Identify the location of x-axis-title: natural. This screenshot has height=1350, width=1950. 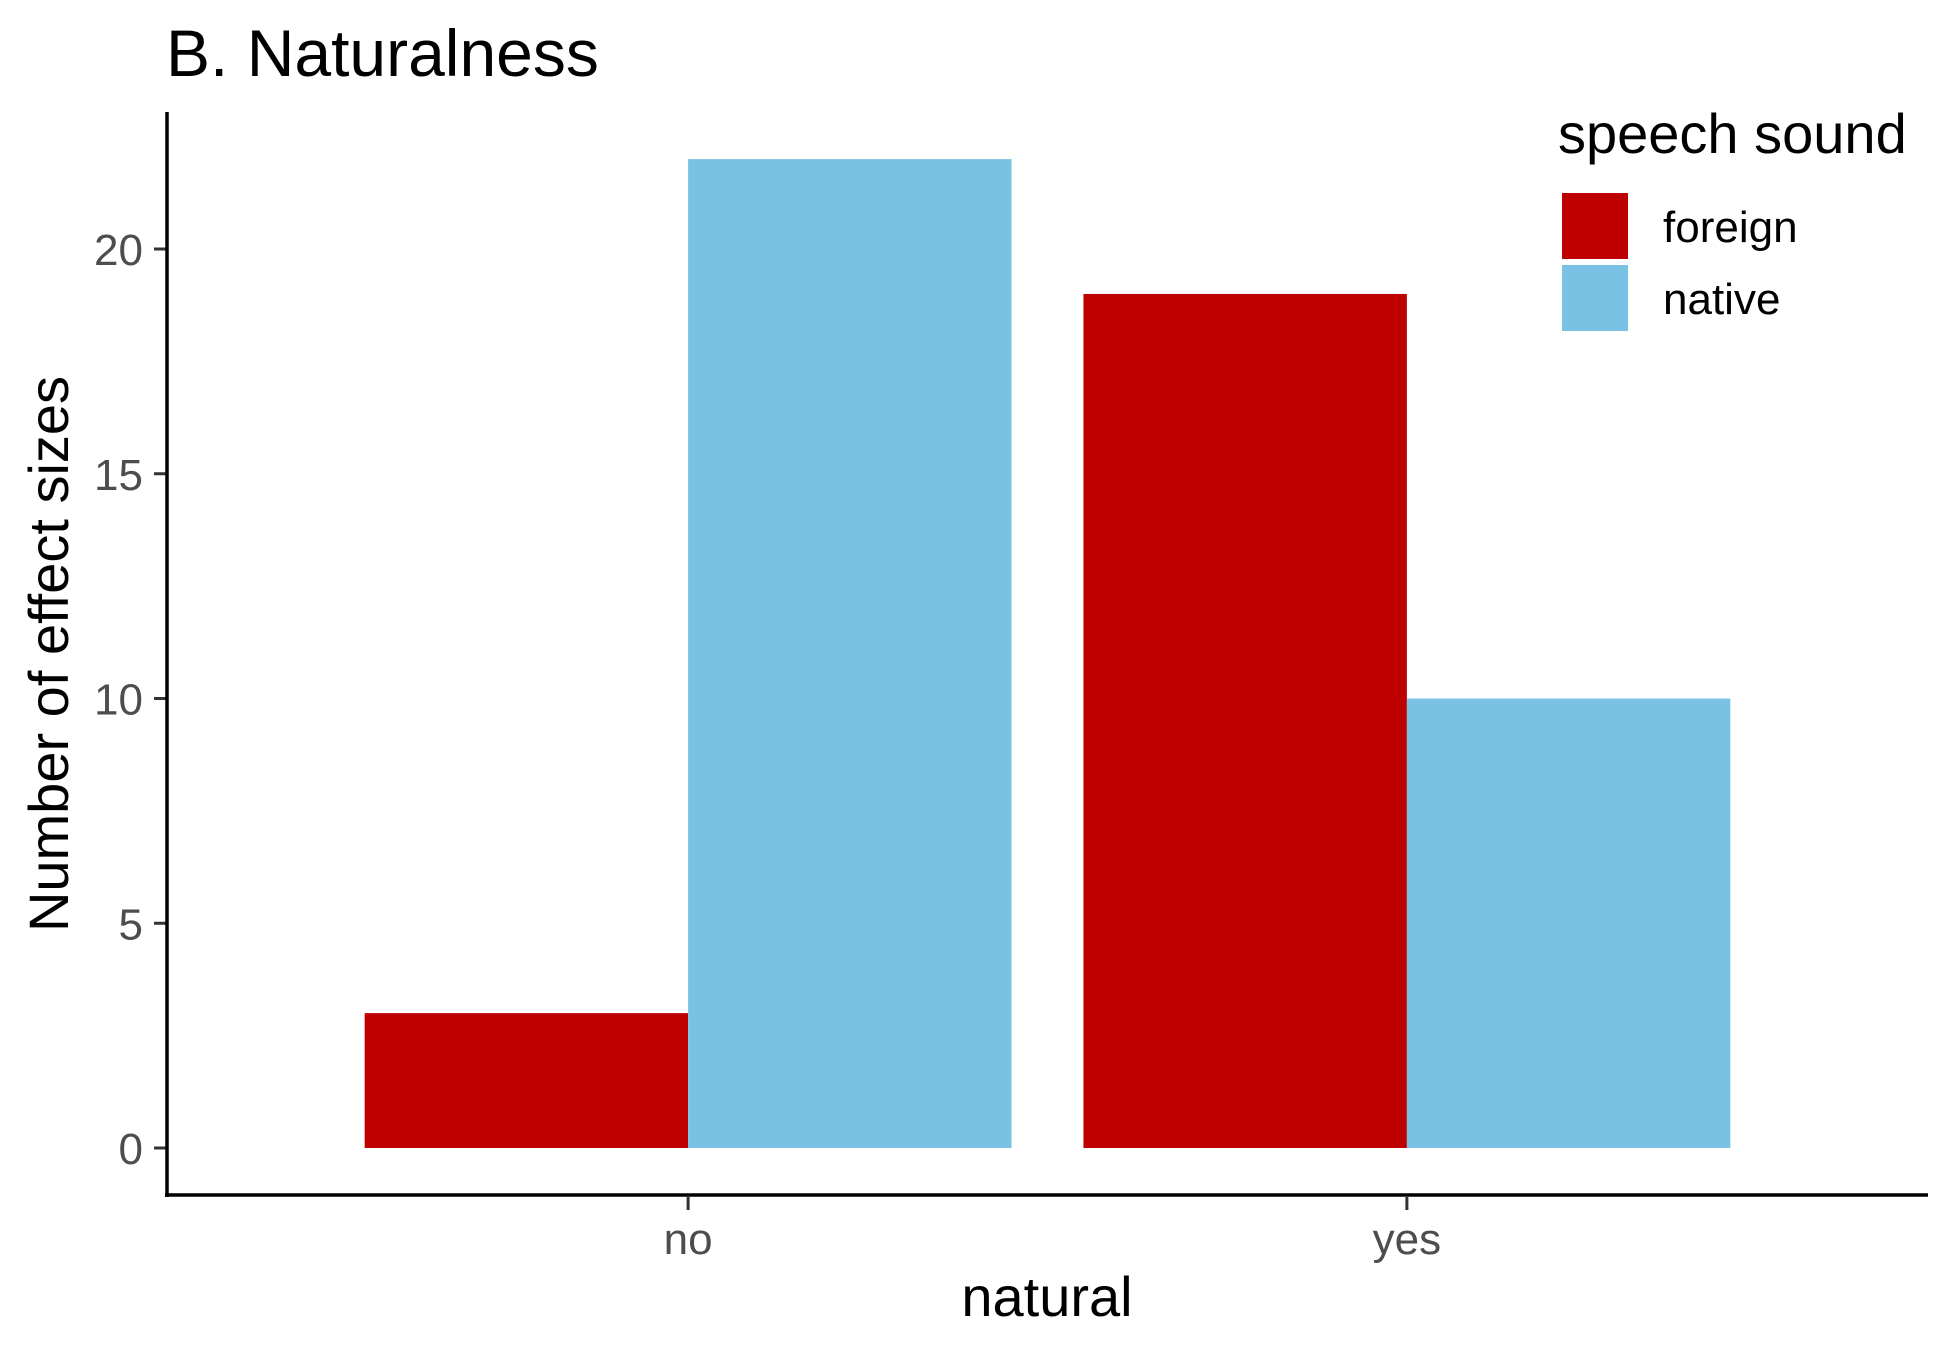
(1046, 1296).